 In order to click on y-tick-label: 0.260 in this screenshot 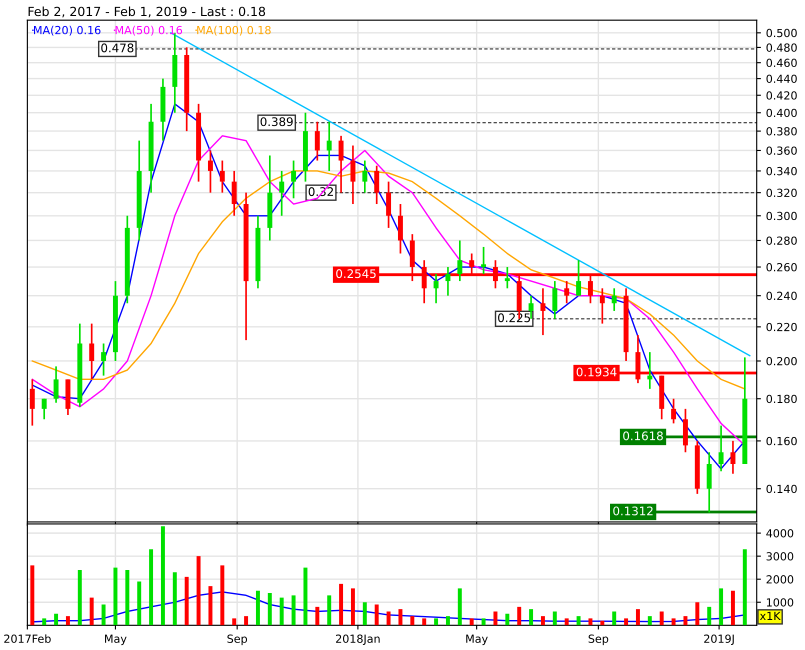, I will do `click(781, 267)`.